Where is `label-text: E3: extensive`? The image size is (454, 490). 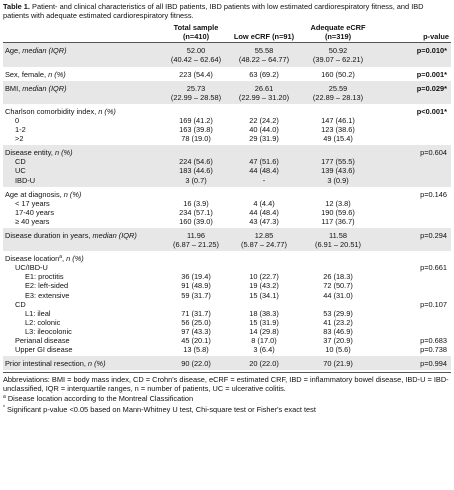 label-text: E3: extensive is located at coordinates (47, 295).